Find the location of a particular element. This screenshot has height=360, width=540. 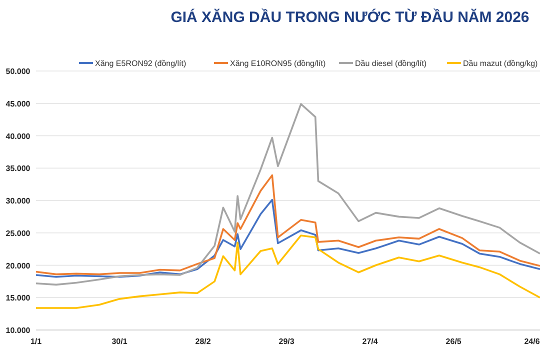

y-tick-label: 40.000 is located at coordinates (18, 136).